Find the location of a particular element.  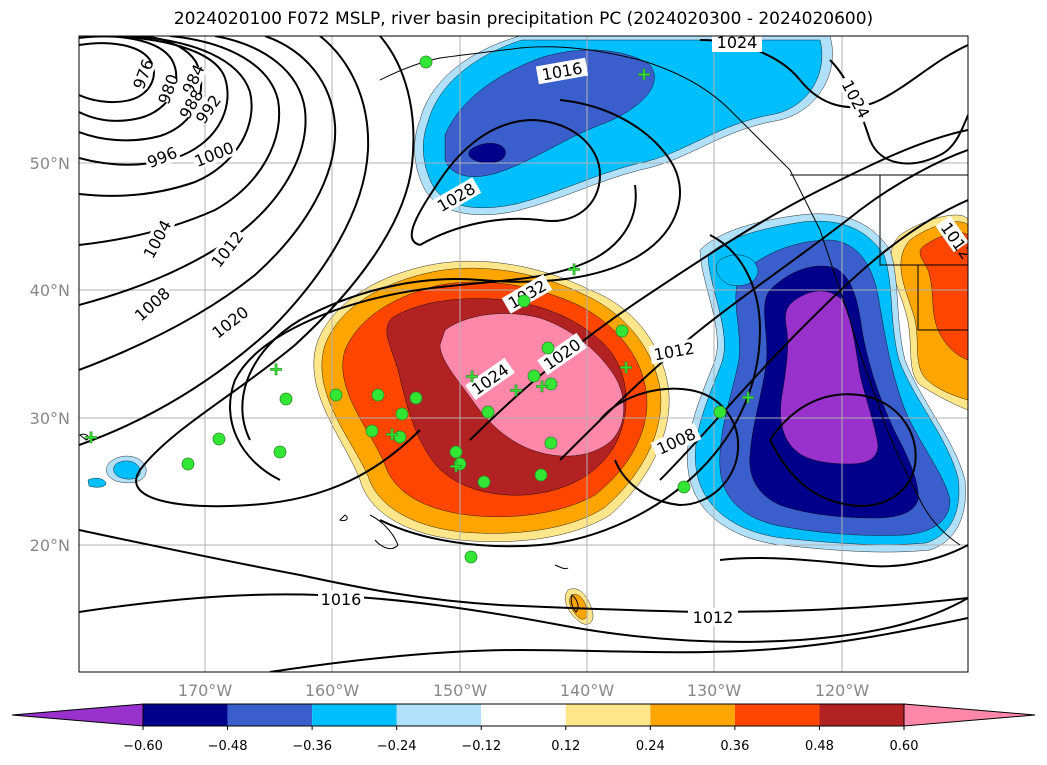

colorbar-tick-label: −0.60 is located at coordinates (143, 746).